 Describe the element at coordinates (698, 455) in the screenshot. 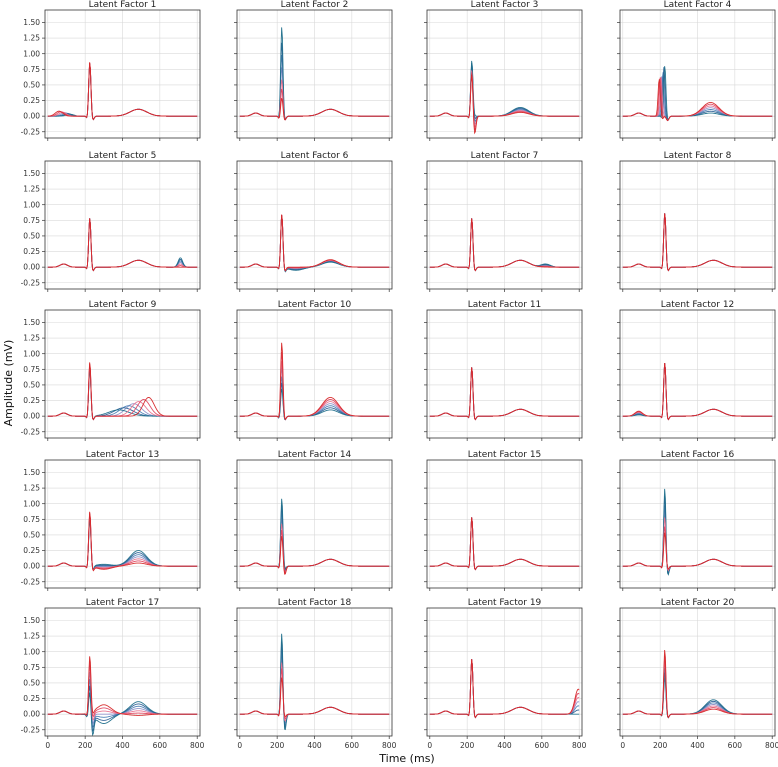

I see `panel-title: Latent Factor 16` at that location.